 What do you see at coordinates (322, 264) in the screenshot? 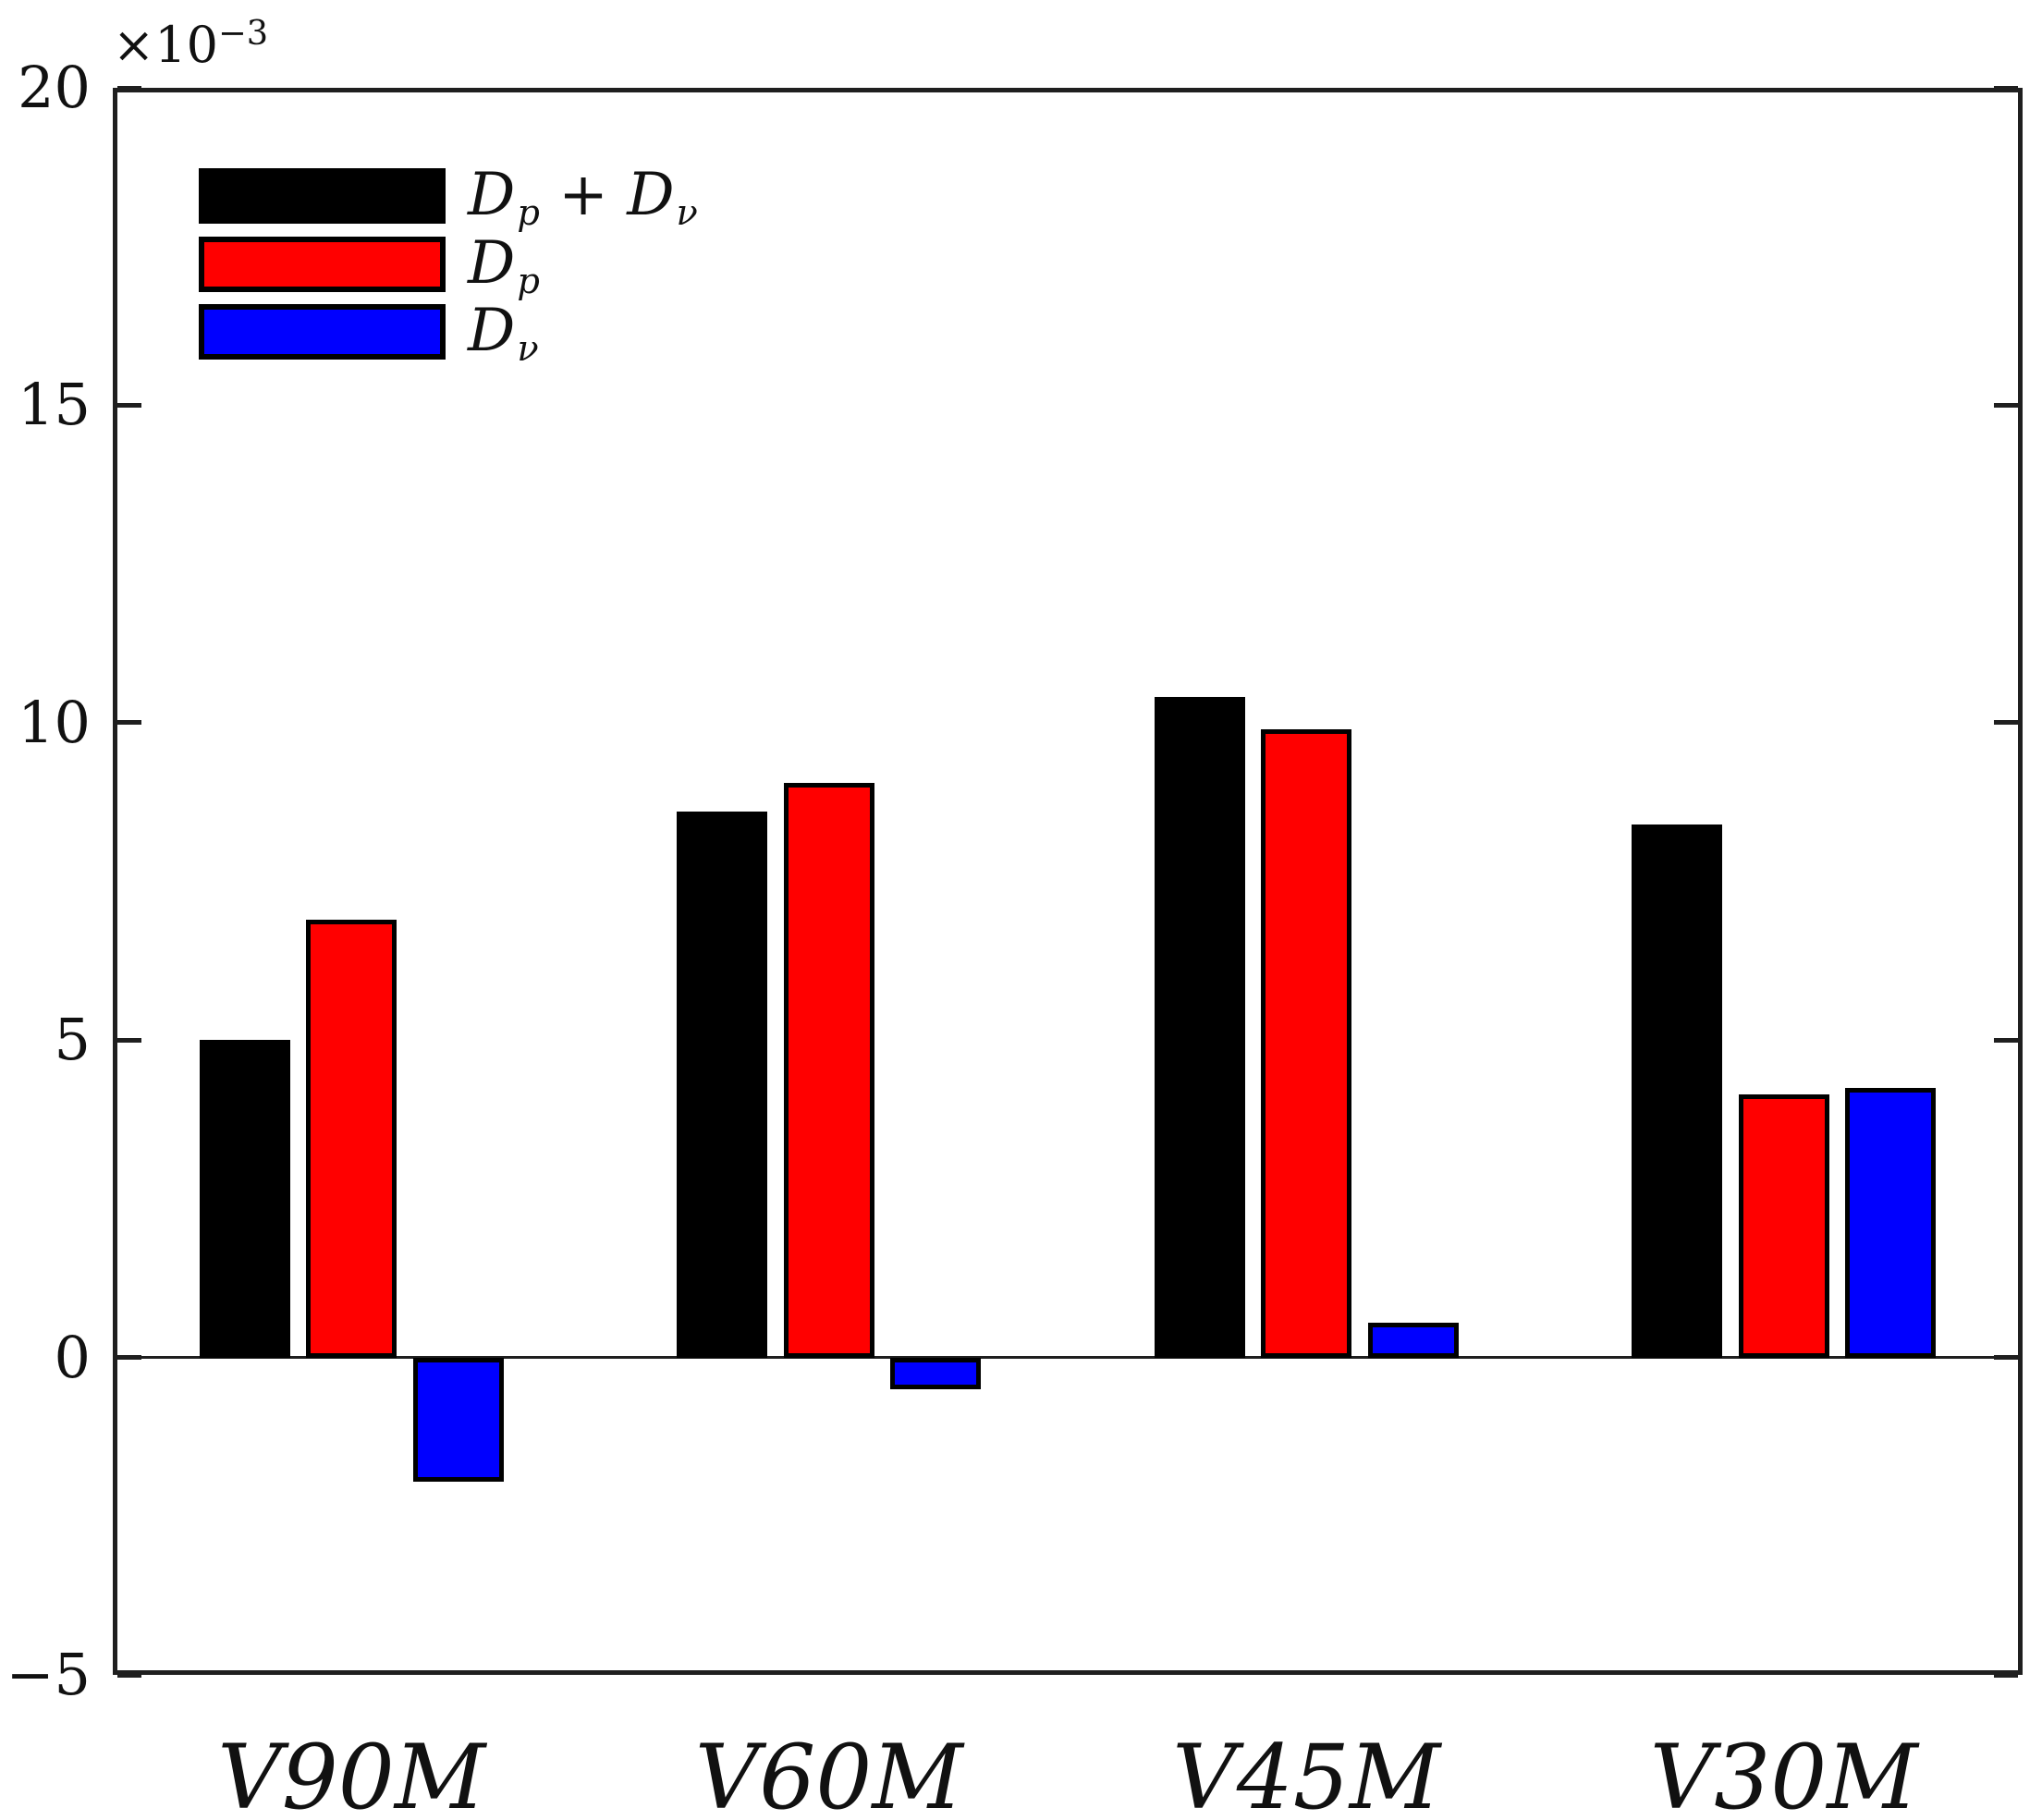
I see `legend-swatch-dp` at bounding box center [322, 264].